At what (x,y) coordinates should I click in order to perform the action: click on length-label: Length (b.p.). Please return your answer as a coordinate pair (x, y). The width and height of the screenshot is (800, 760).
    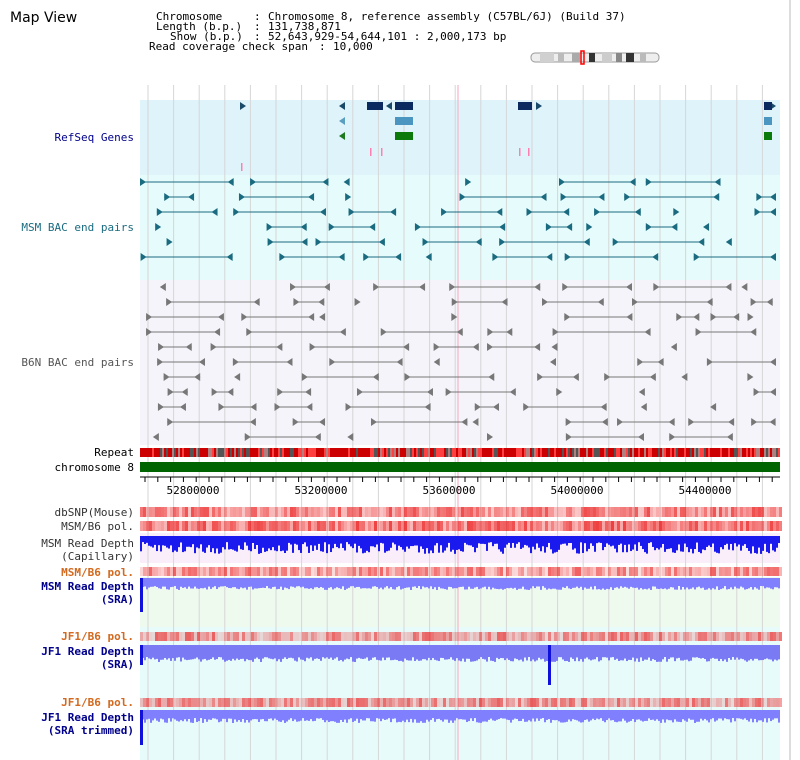
    Looking at the image, I should click on (199, 26).